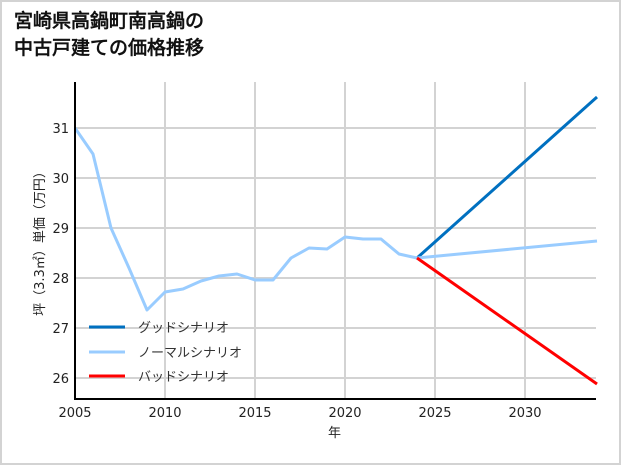  What do you see at coordinates (183, 328) in the screenshot?
I see `legend-label: グッドシナリオ` at bounding box center [183, 328].